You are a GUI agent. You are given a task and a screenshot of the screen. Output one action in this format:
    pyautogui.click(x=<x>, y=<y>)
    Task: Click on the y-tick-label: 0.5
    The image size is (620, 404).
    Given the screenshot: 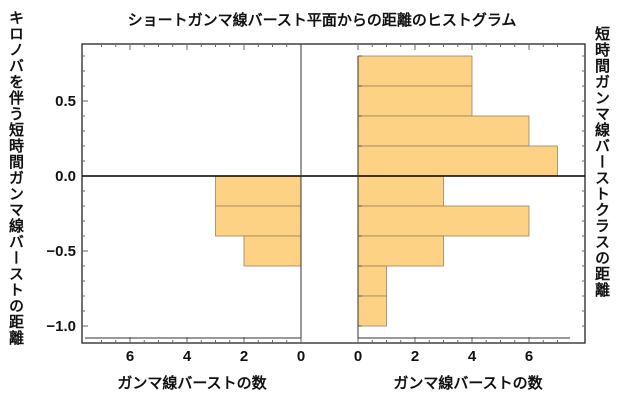 What is the action you would take?
    pyautogui.click(x=65, y=101)
    